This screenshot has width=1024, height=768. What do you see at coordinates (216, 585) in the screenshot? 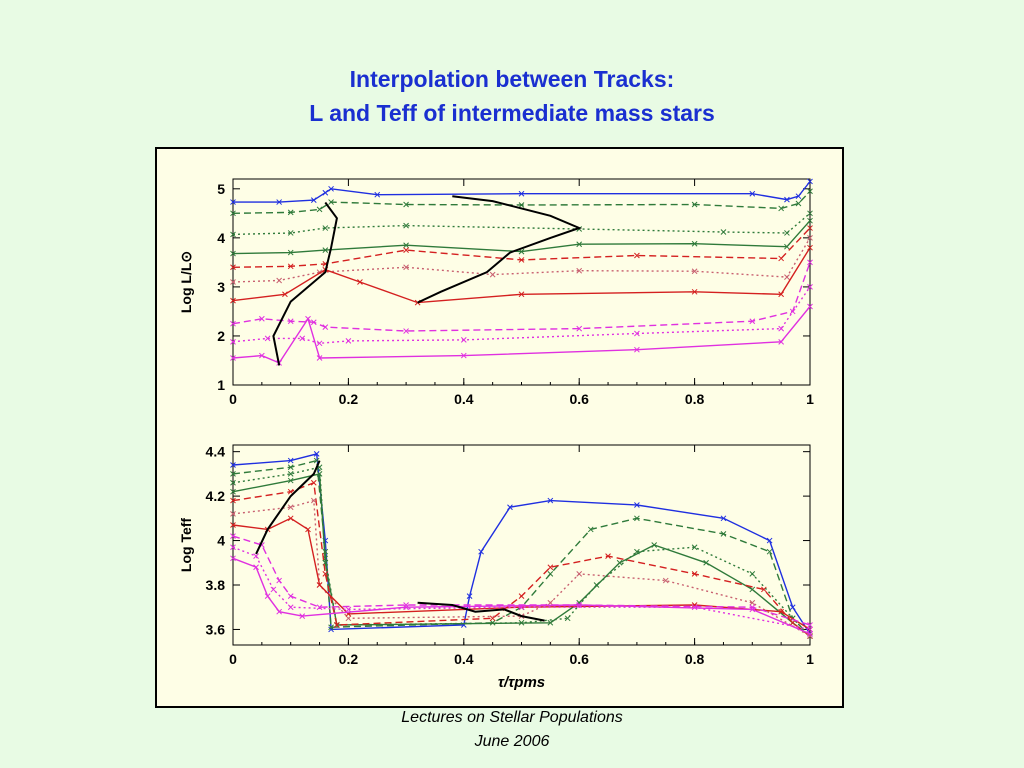
I see `y-tick-label: 3.8` at bounding box center [216, 585].